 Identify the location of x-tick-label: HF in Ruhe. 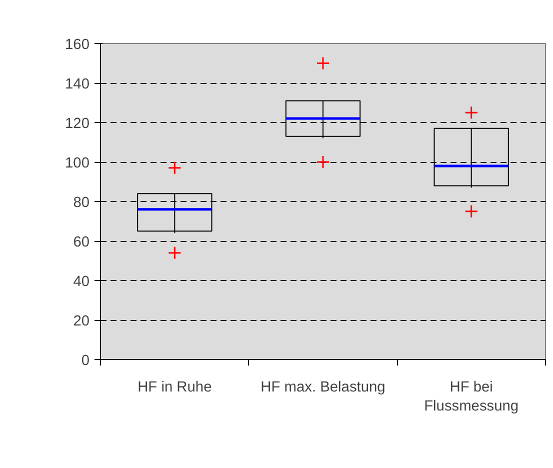
(175, 388).